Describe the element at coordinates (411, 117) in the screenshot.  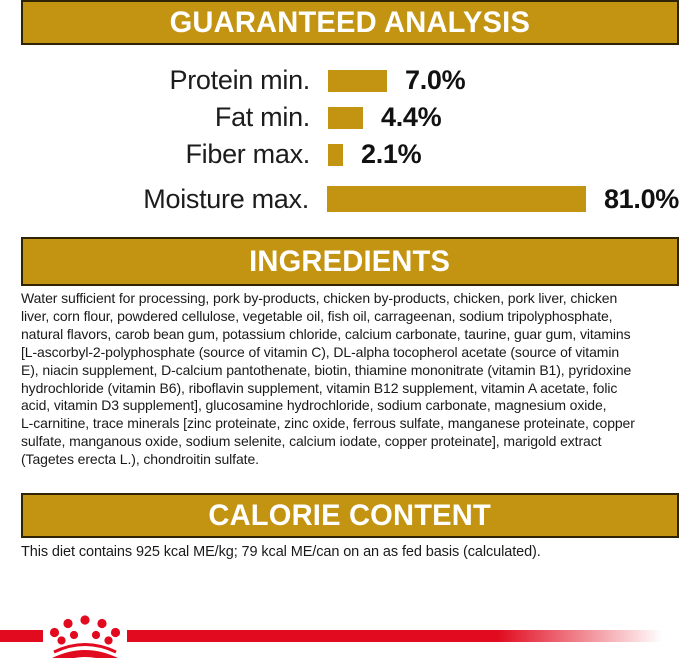
I see `analysis-value-fat: 4.4%` at that location.